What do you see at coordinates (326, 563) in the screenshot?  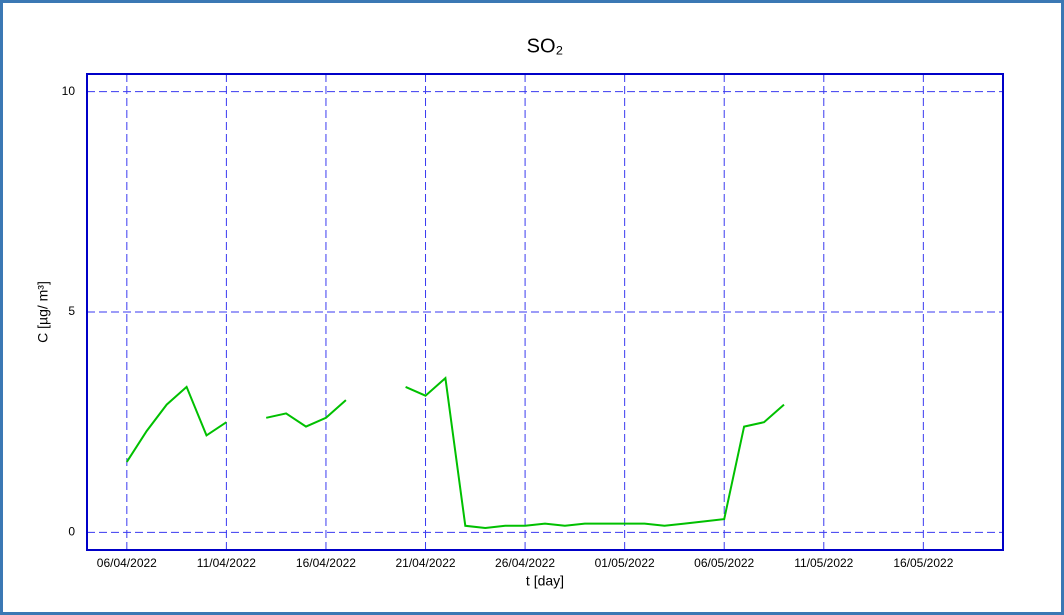 I see `x-tick-label: 16/04/2022` at bounding box center [326, 563].